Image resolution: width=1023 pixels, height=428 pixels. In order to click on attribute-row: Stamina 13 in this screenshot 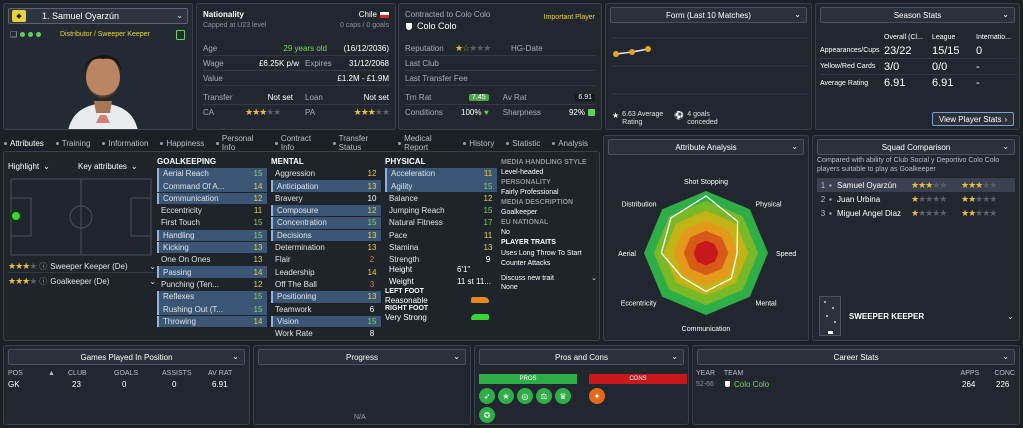, I will do `click(441, 248)`.